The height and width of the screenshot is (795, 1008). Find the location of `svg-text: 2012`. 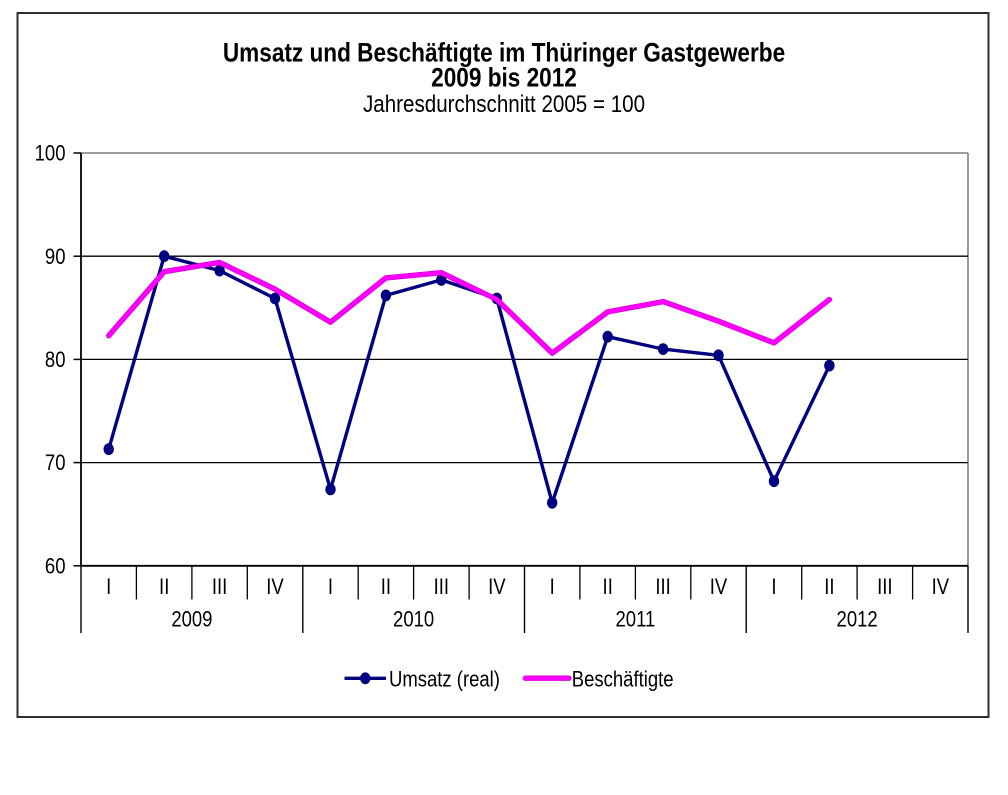

svg-text: 2012 is located at coordinates (857, 620).